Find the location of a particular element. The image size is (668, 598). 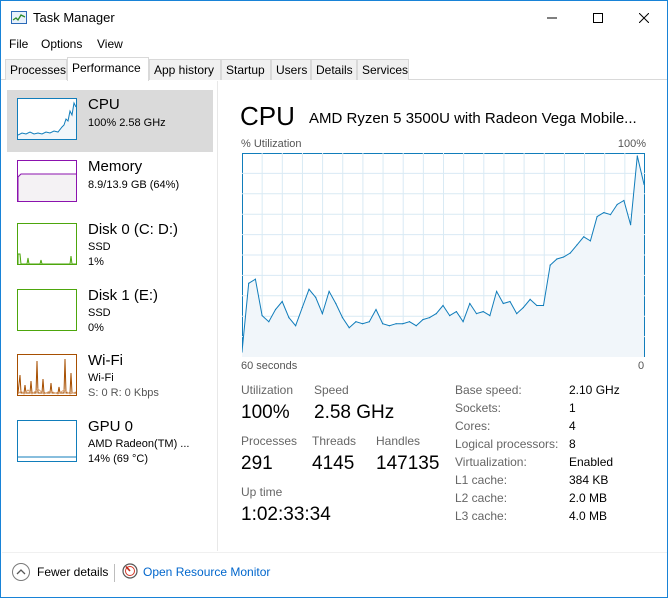

tab-services: Services is located at coordinates (383, 69).